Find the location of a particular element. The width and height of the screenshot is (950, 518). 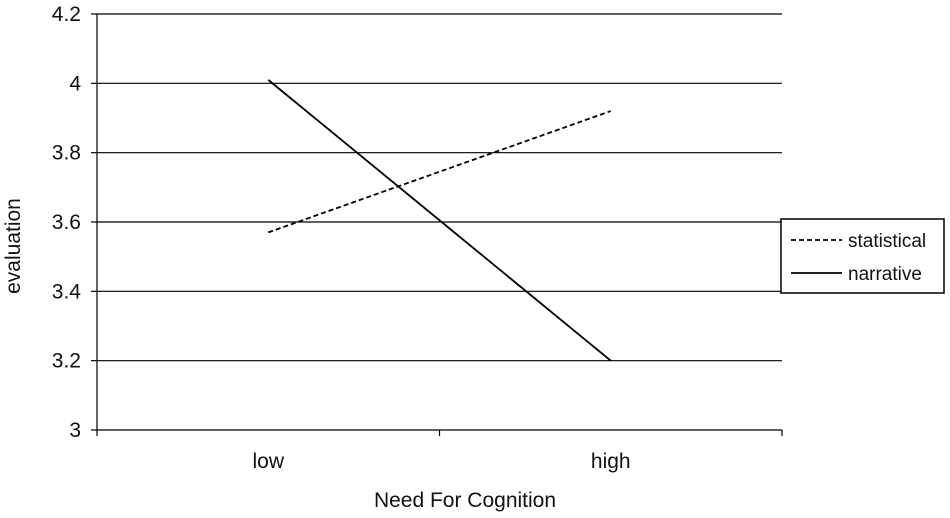

legend-label-narrative: narrative is located at coordinates (885, 274).